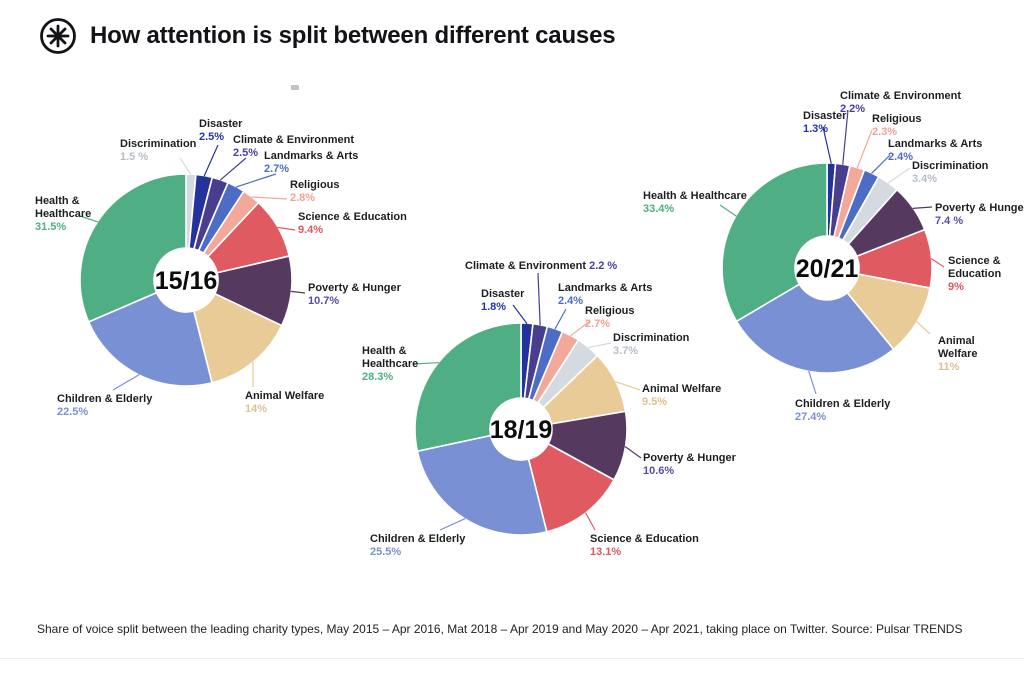 This screenshot has height=681, width=1024. Describe the element at coordinates (245, 153) in the screenshot. I see `slice-value-climate-environment: 2.5%` at that location.